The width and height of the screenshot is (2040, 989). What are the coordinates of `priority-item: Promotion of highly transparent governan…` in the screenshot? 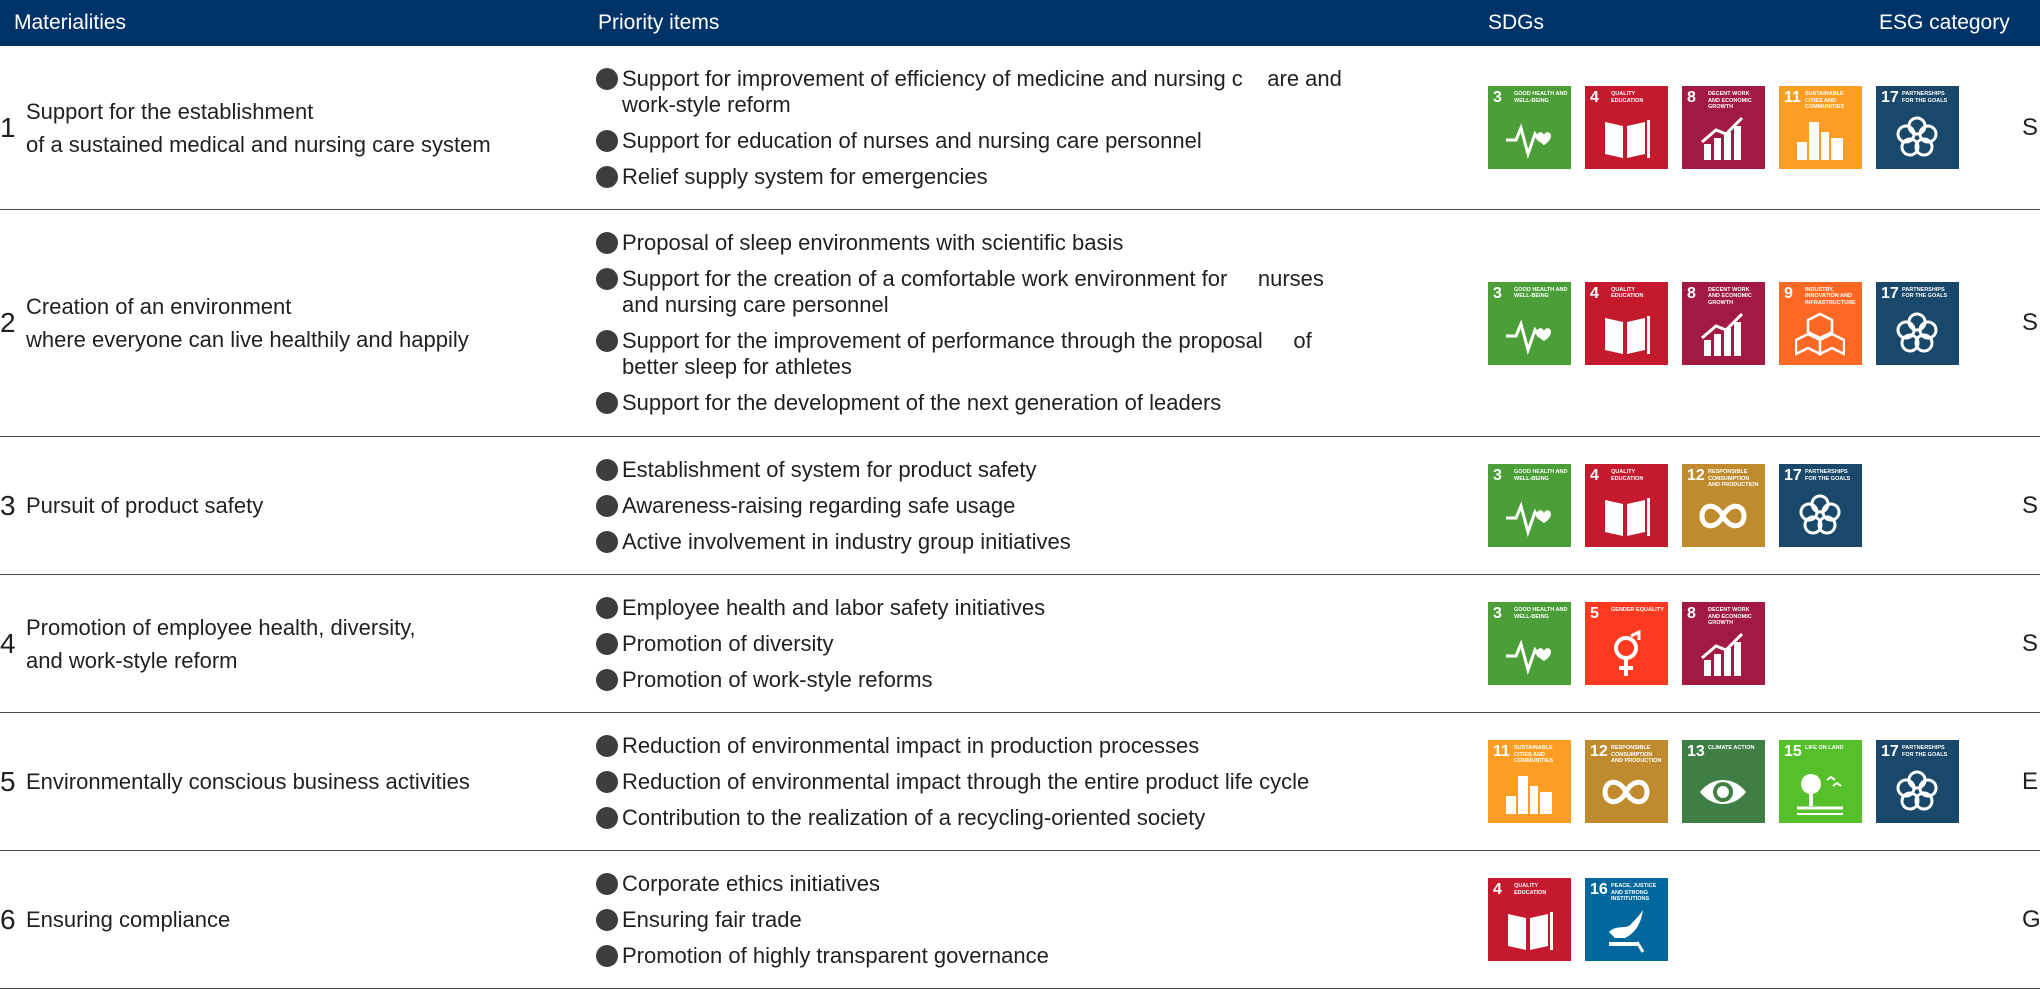 It's located at (1006, 956).